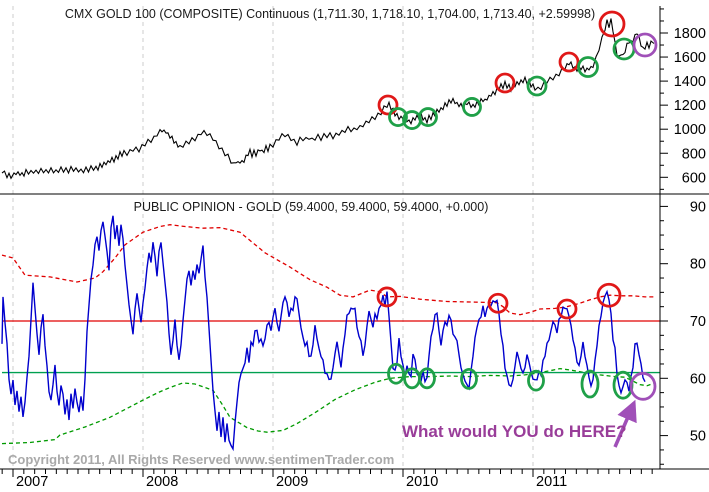 The width and height of the screenshot is (709, 492). What do you see at coordinates (698, 437) in the screenshot?
I see `opinion-axis-label: 50` at bounding box center [698, 437].